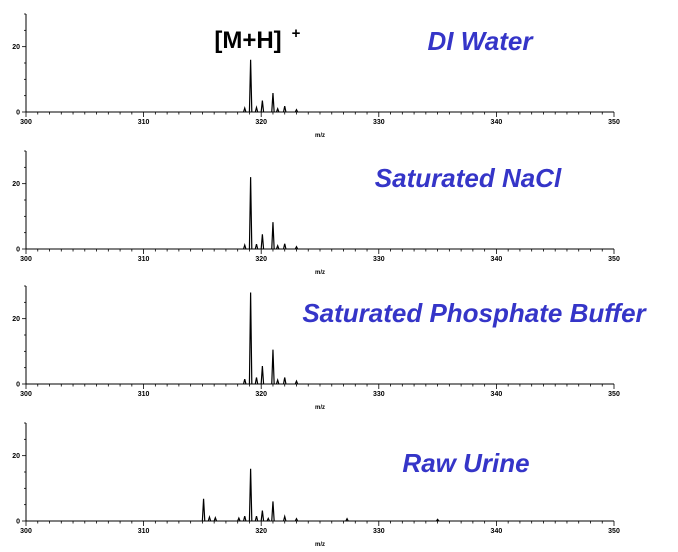  Describe the element at coordinates (468, 178) in the screenshot. I see `panel-title: Saturated NaCl` at that location.